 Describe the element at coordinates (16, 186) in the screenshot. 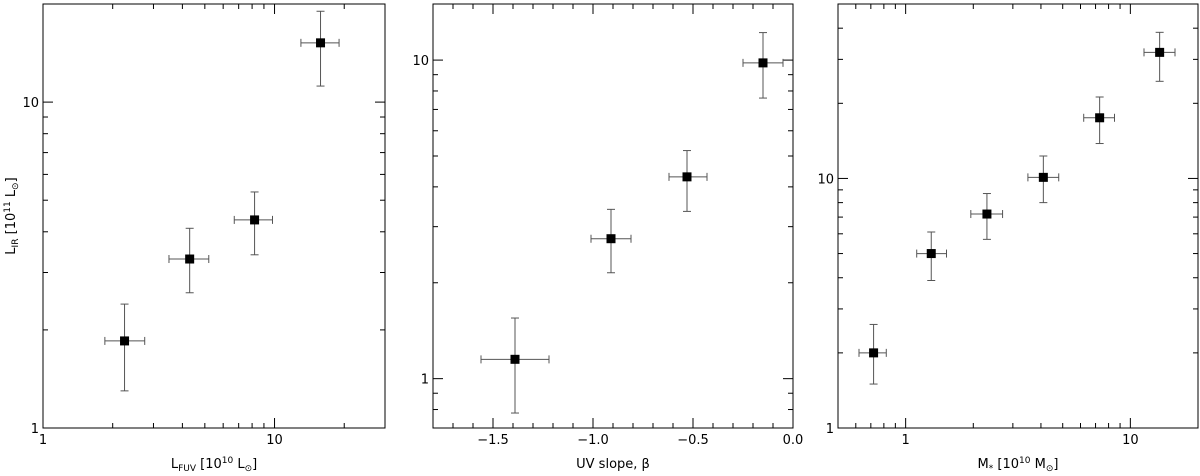

I see `y-axis-label-part: ⊙` at that location.